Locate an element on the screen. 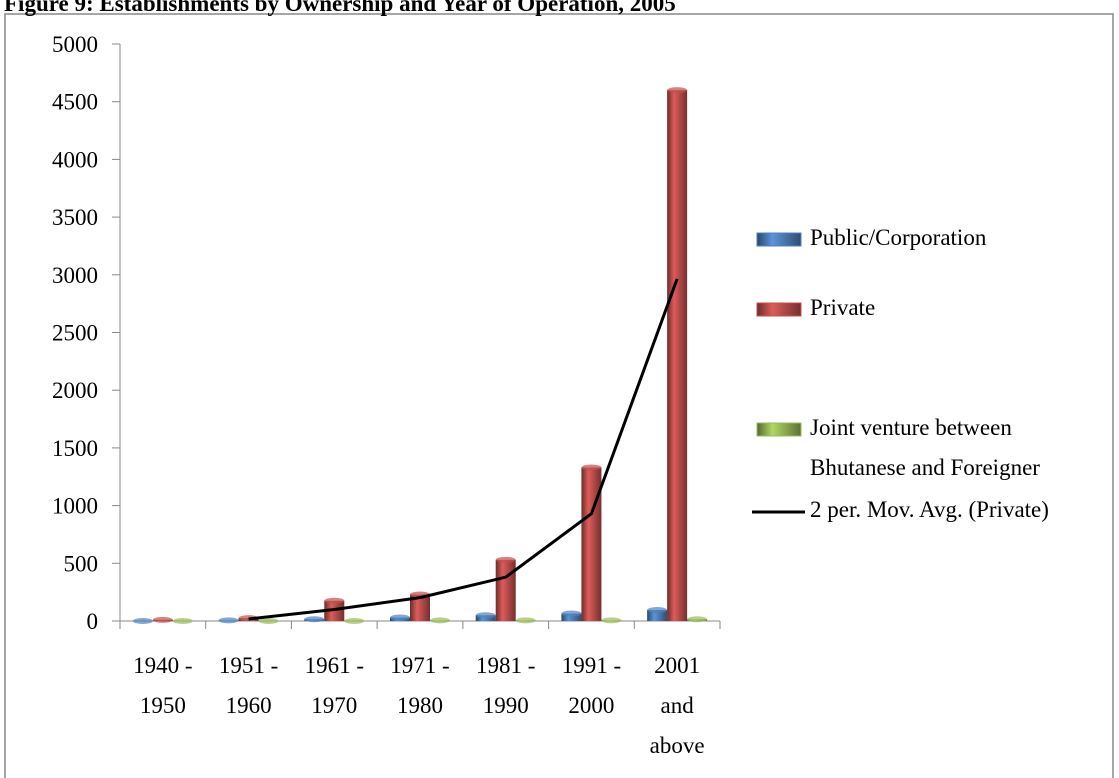 Image resolution: width=1119 pixels, height=778 pixels. y-tick-label: 2500 is located at coordinates (75, 333).